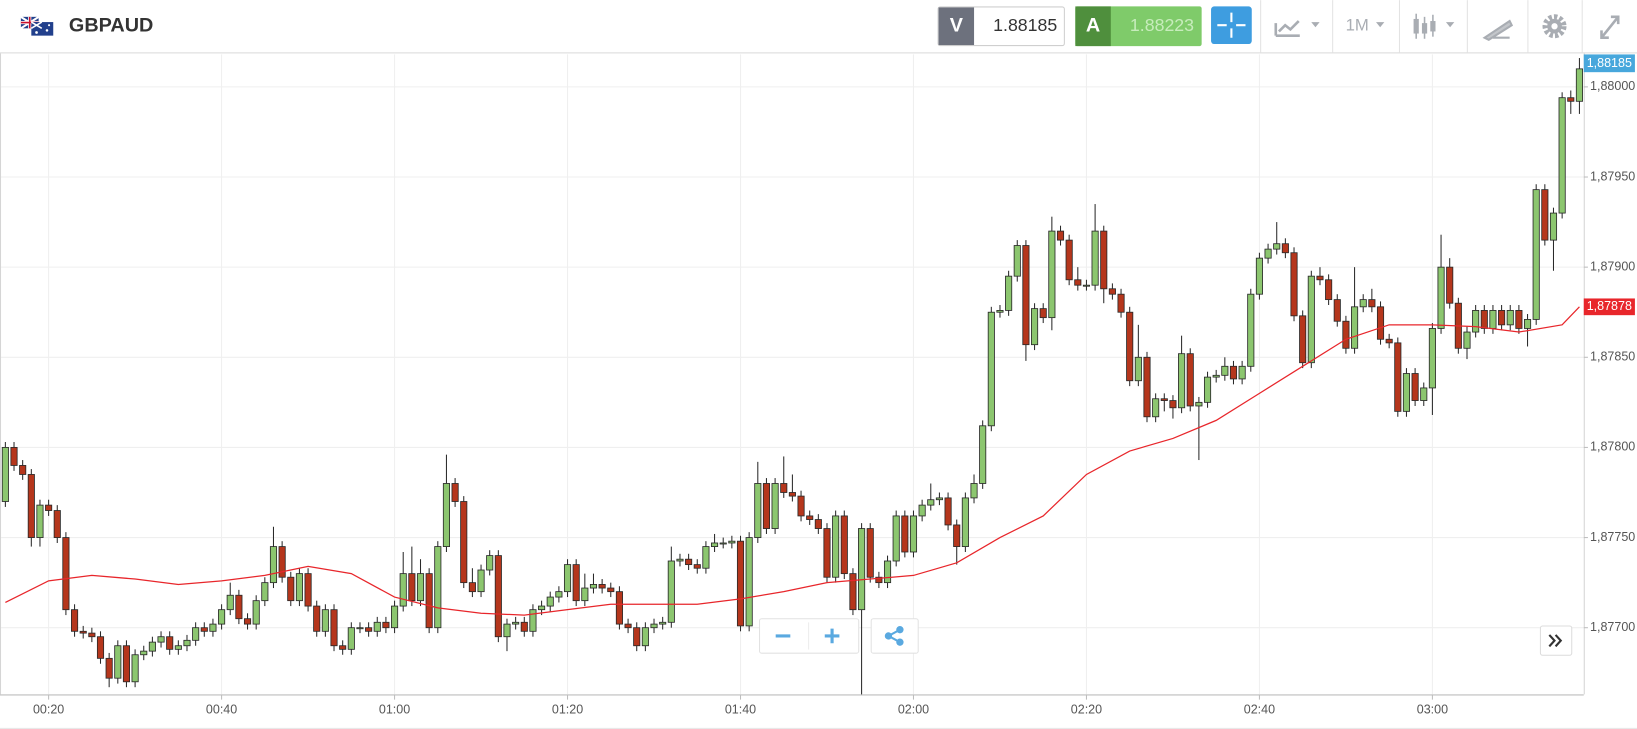 Image resolution: width=1637 pixels, height=729 pixels. Describe the element at coordinates (1434, 26) in the screenshot. I see `chart-type-button` at that location.